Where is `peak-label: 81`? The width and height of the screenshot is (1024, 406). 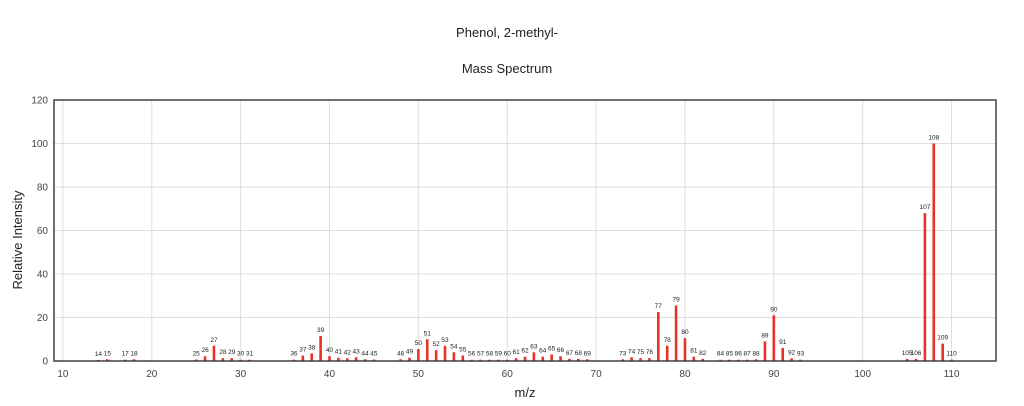
peak-label: 81 is located at coordinates (694, 351).